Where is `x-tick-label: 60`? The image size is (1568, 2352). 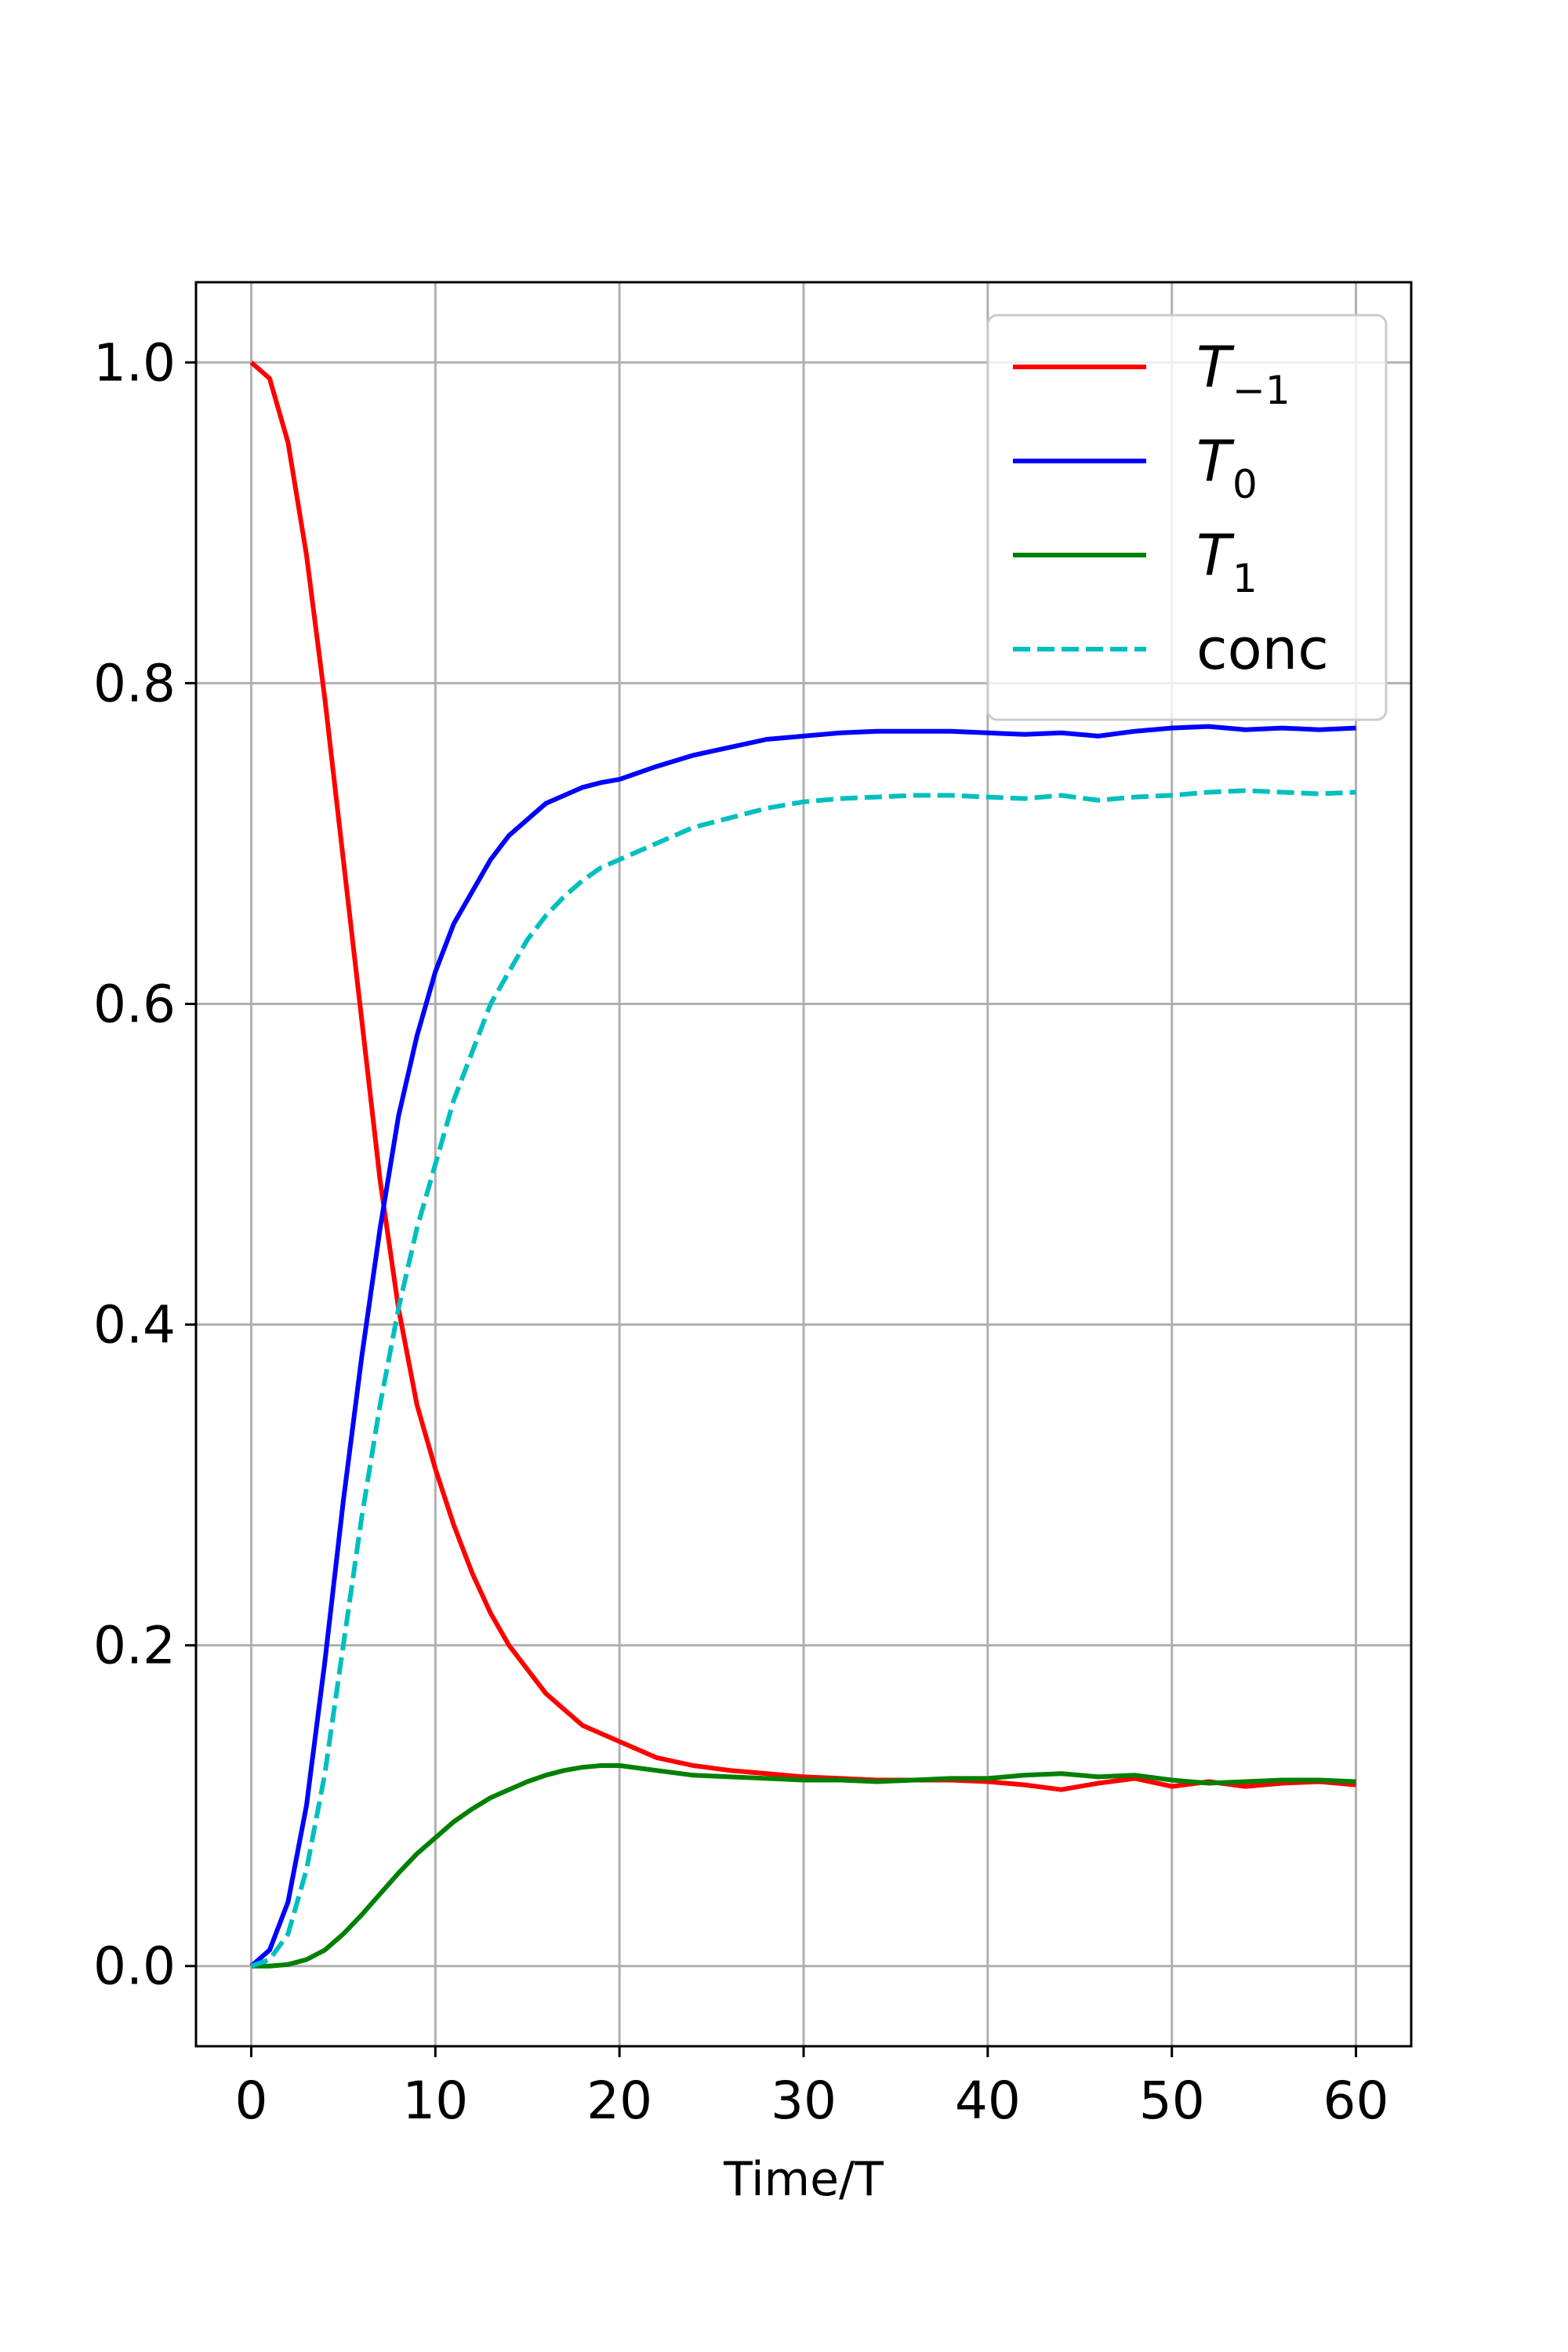 x-tick-label: 60 is located at coordinates (1356, 2101).